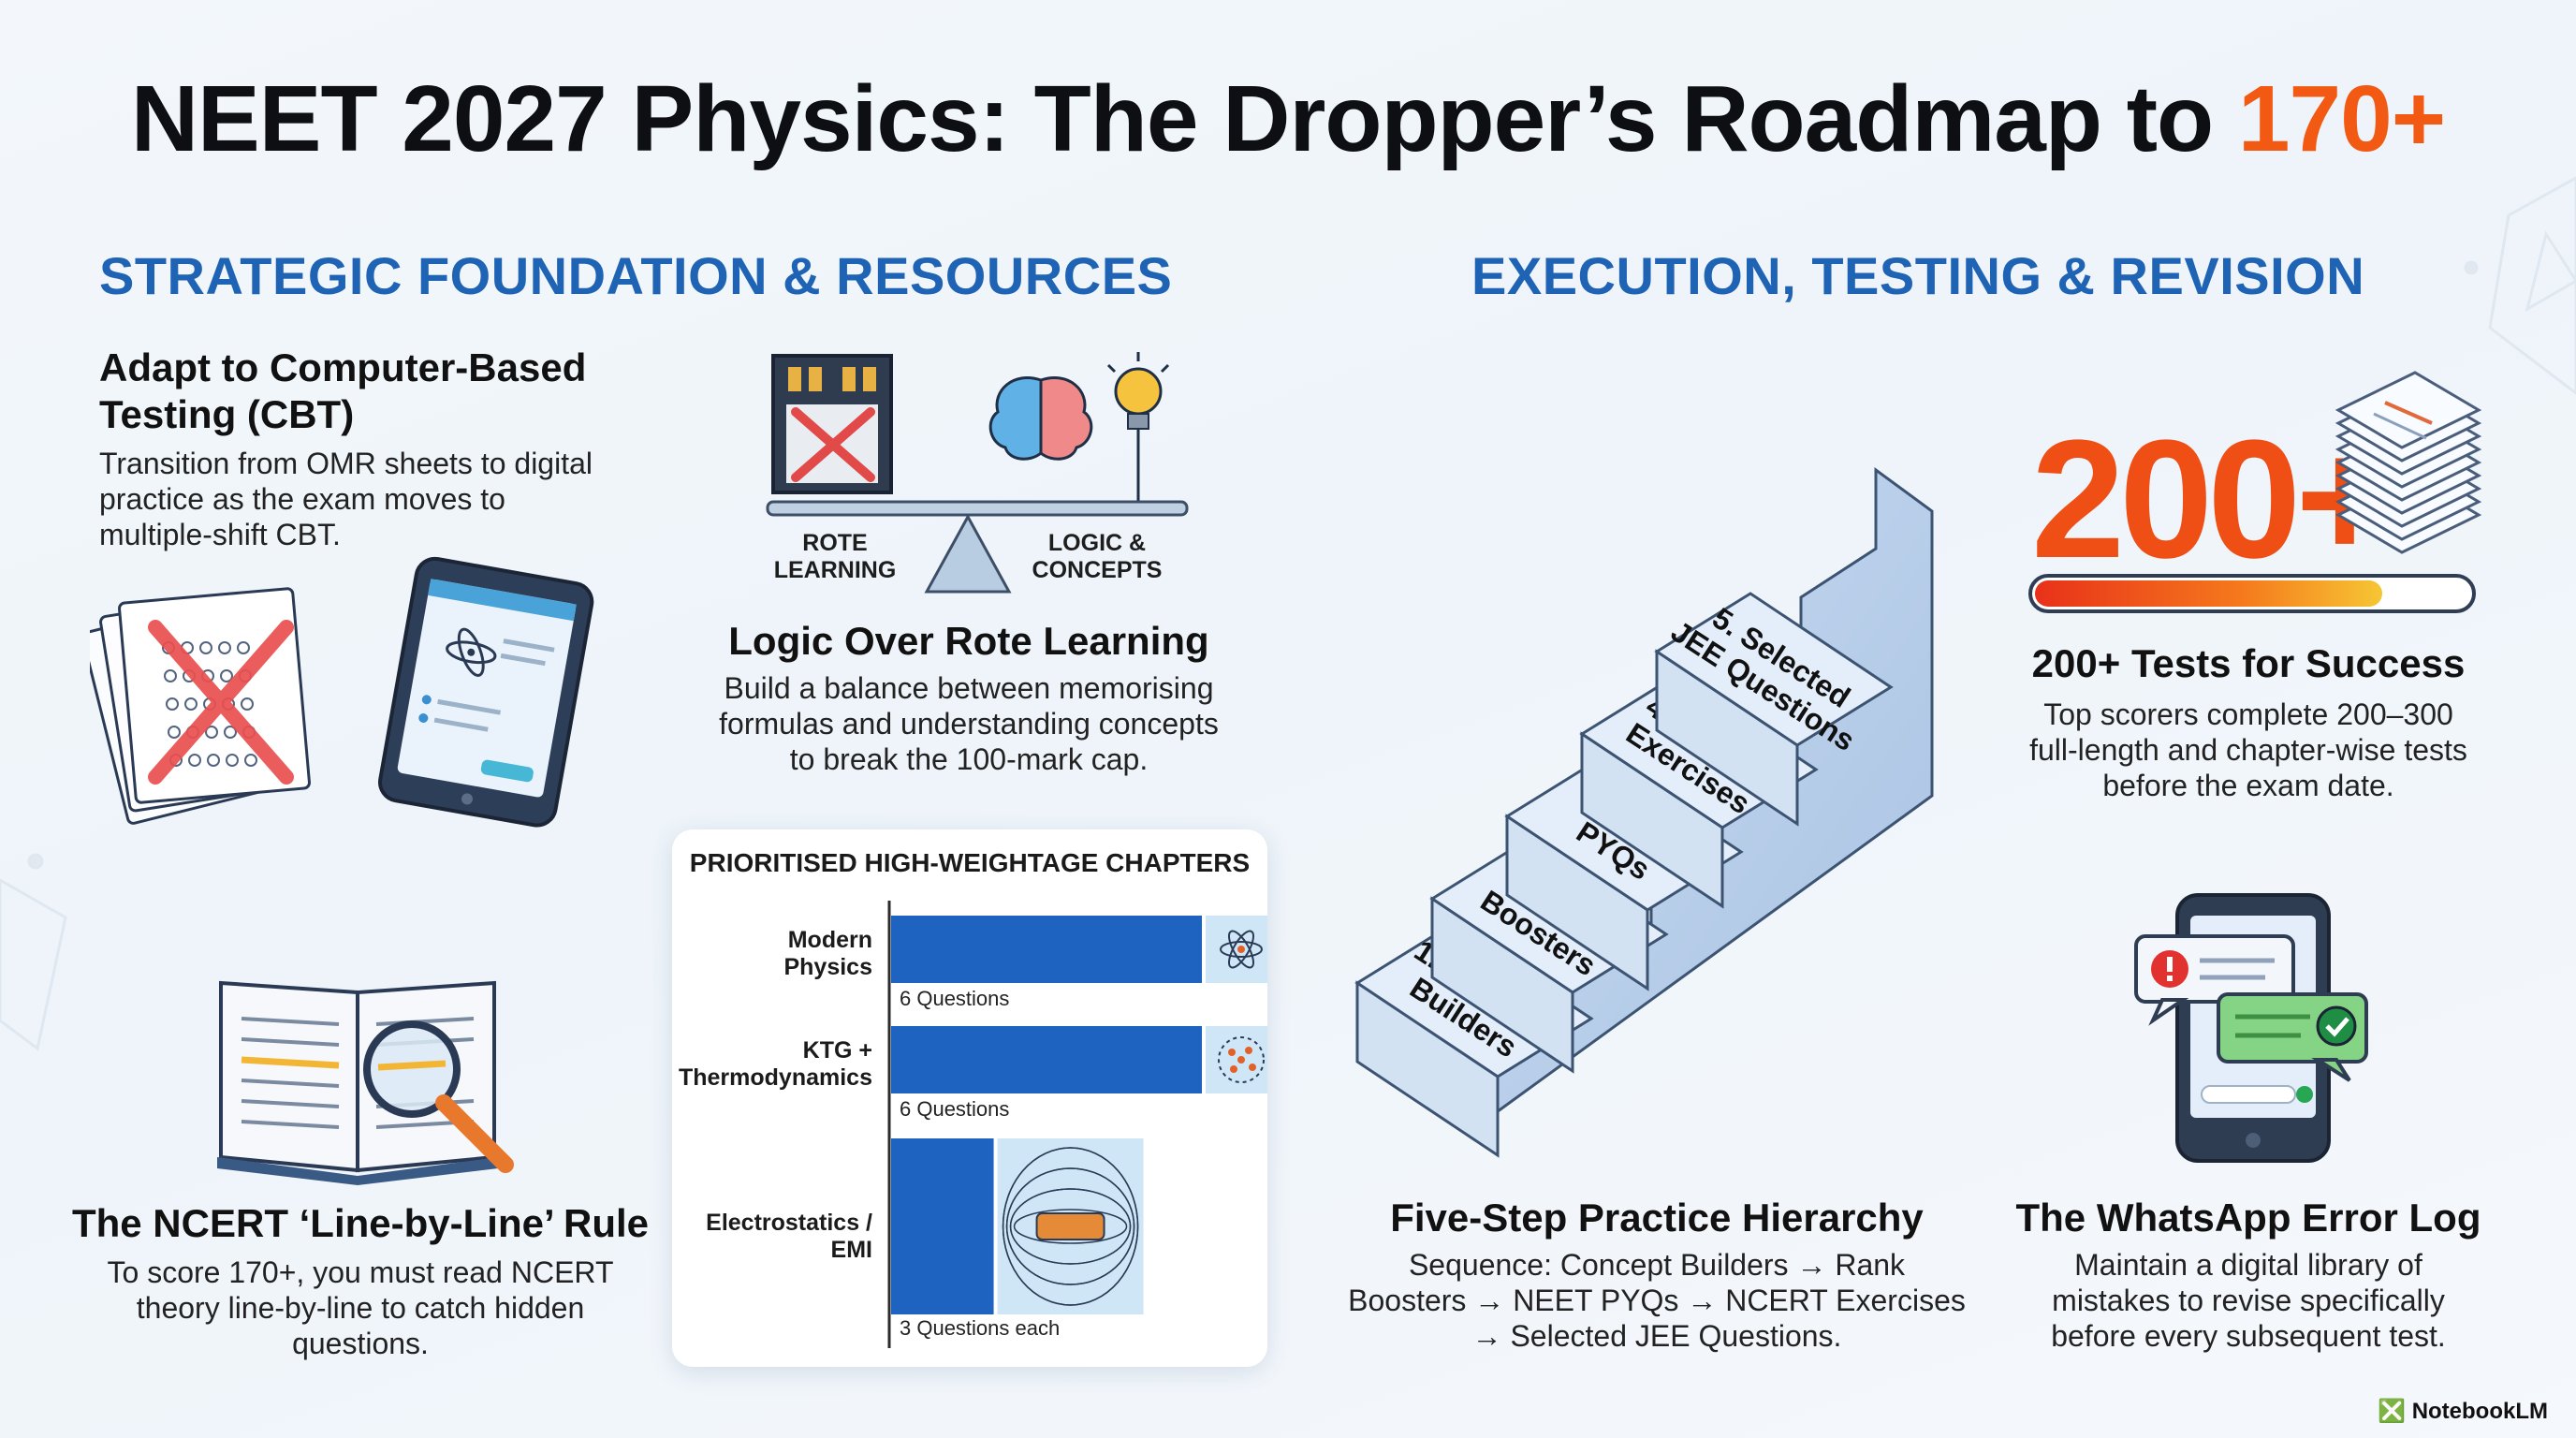  What do you see at coordinates (969, 641) in the screenshot?
I see `logic-heading: Logic Over Rote Learning` at bounding box center [969, 641].